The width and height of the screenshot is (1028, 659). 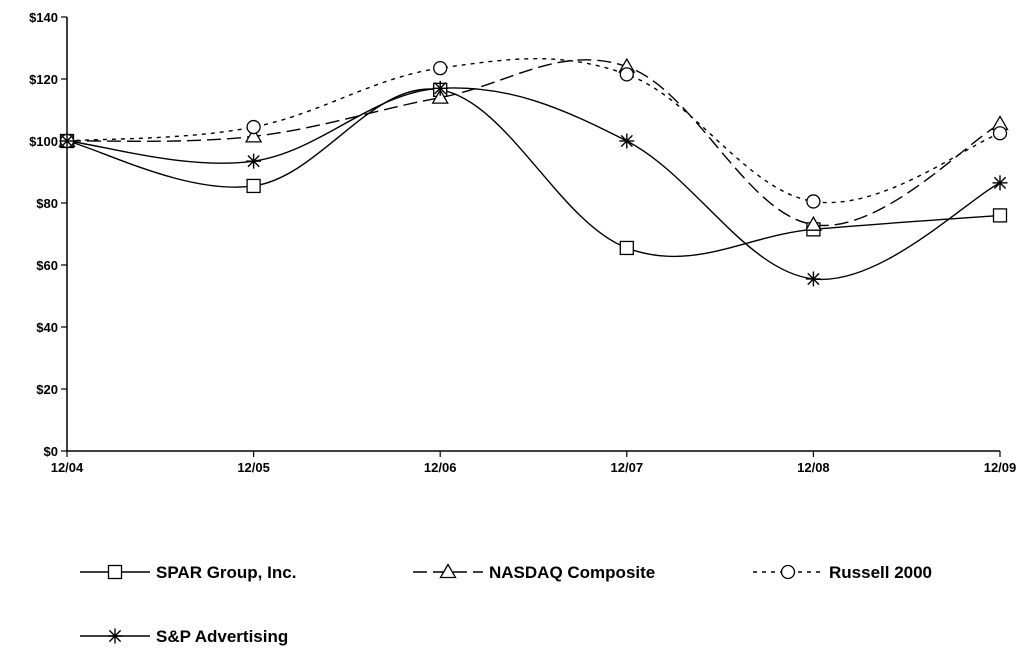 What do you see at coordinates (253, 467) in the screenshot?
I see `x-tick-label: 12/05` at bounding box center [253, 467].